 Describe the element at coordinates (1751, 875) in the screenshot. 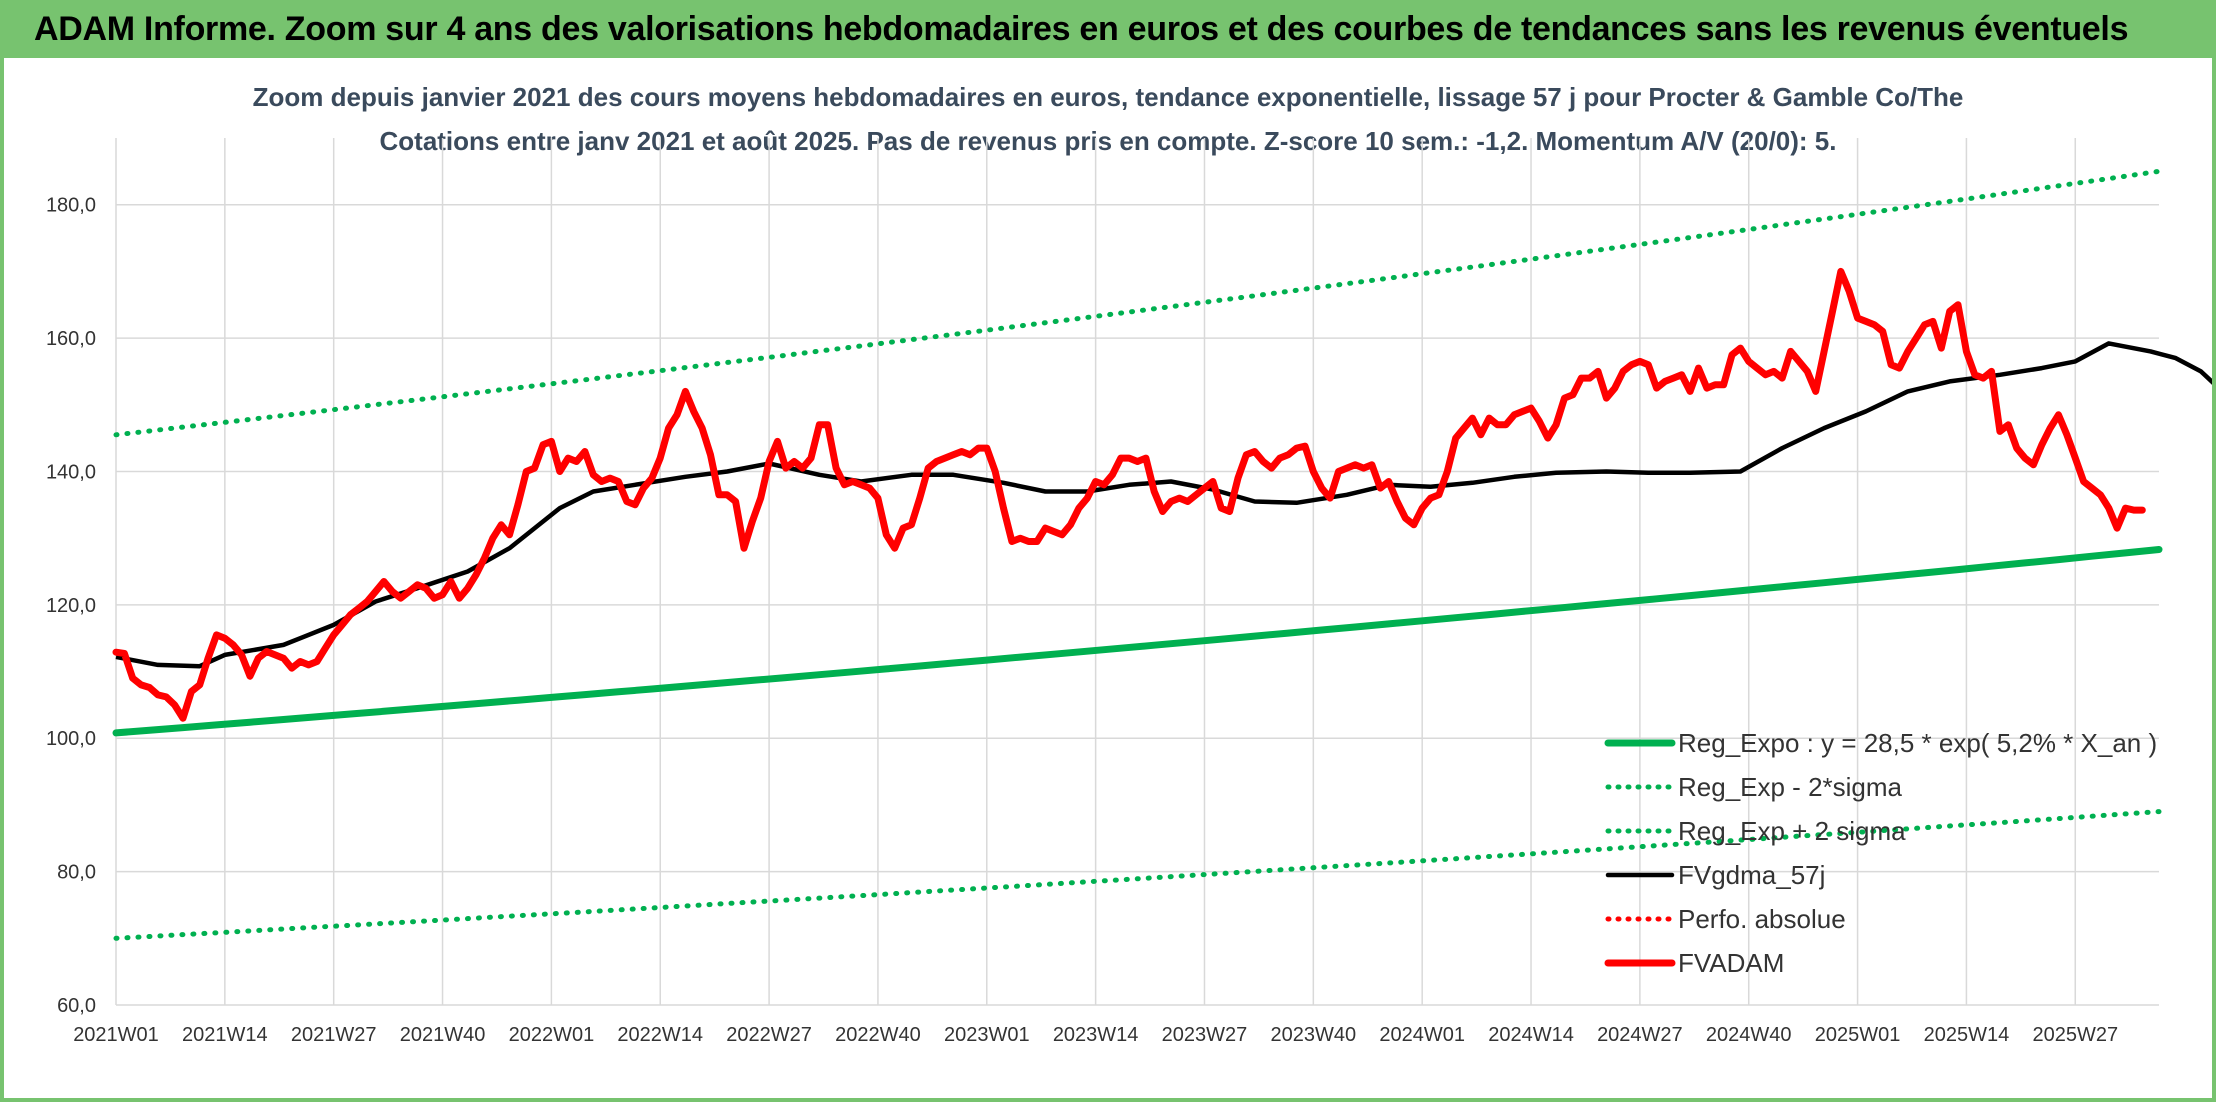

I see `legend-label-fvgdma: FVgdma_57j` at that location.